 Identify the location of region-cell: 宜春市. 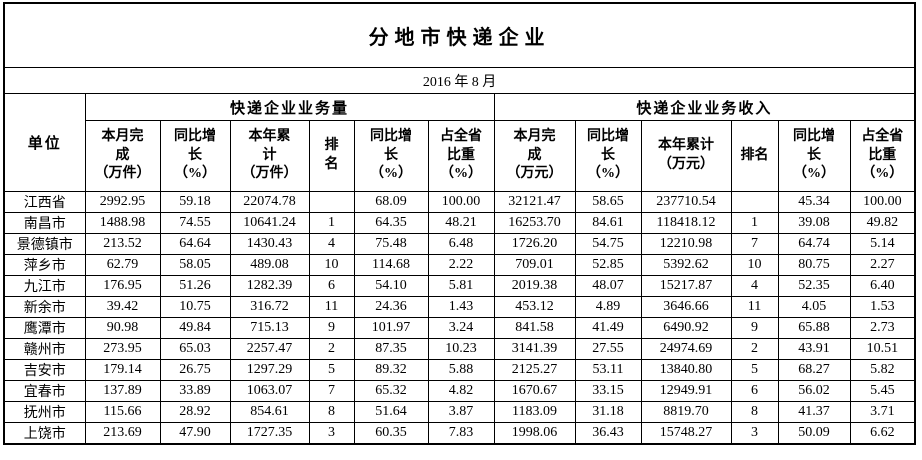
(44, 391).